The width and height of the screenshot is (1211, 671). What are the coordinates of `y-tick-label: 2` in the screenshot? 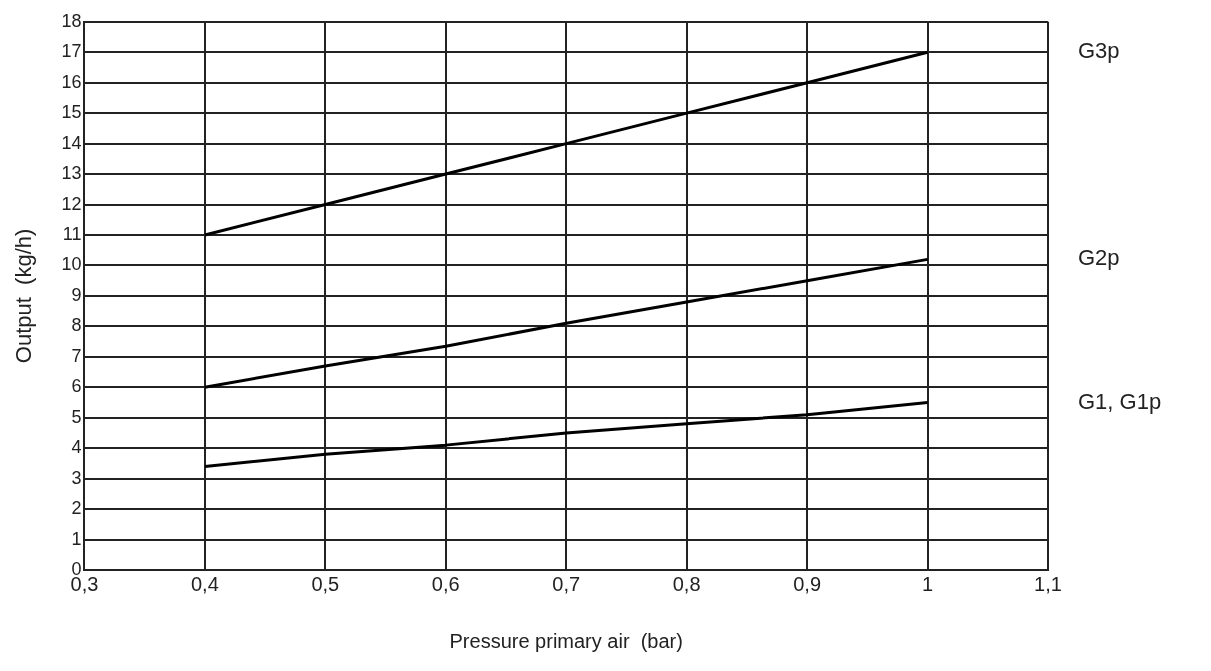 It's located at (76, 508).